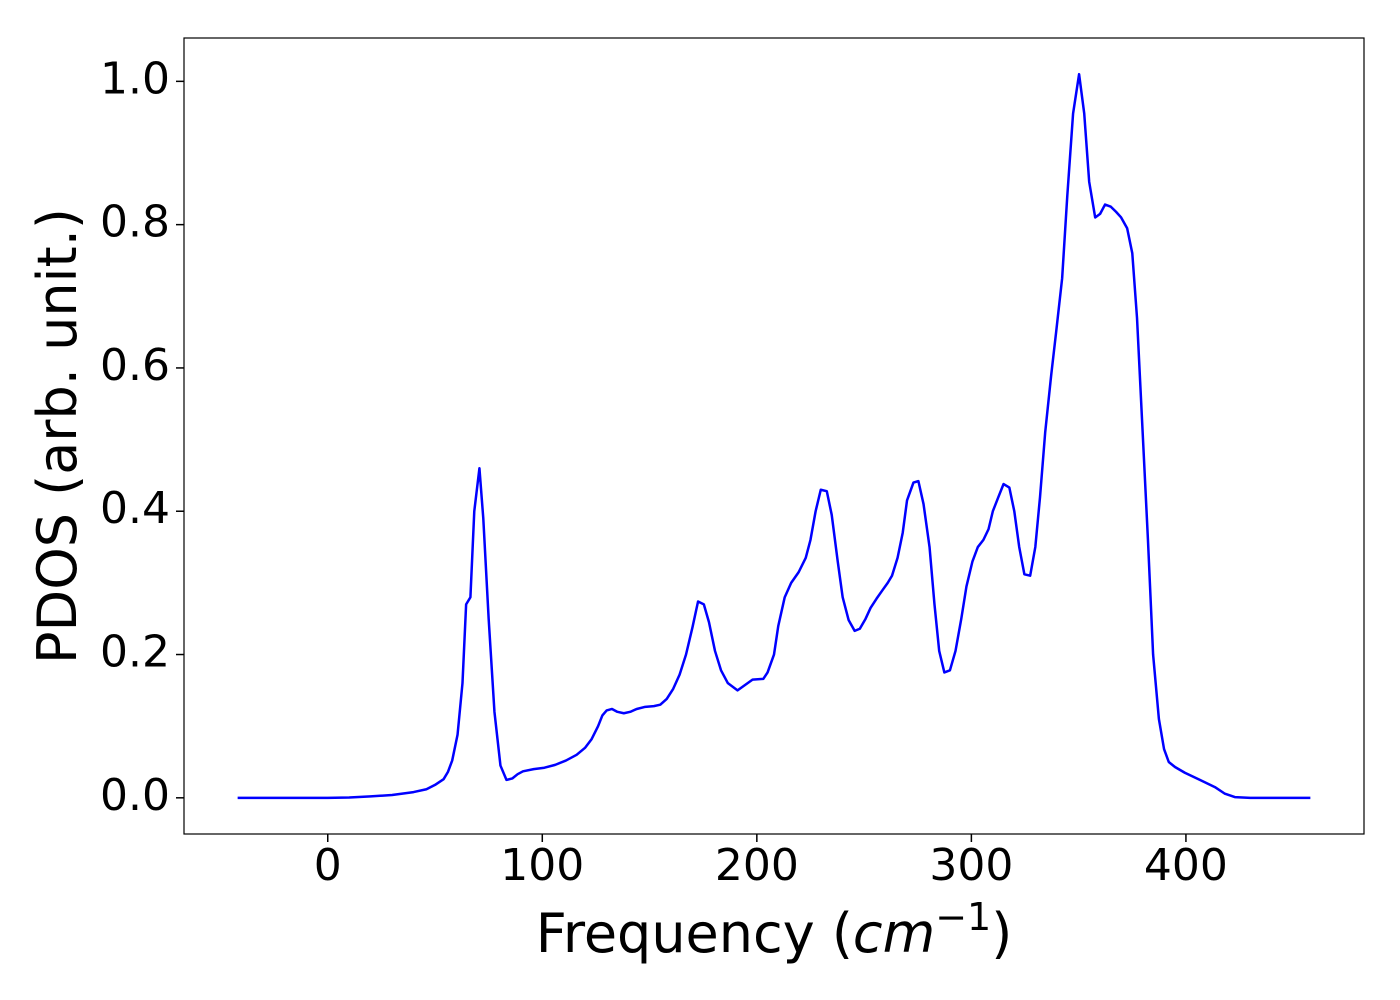 The image size is (1400, 1000). Describe the element at coordinates (57, 436) in the screenshot. I see `y-axis-label: PDOS (arb. unit.)` at that location.